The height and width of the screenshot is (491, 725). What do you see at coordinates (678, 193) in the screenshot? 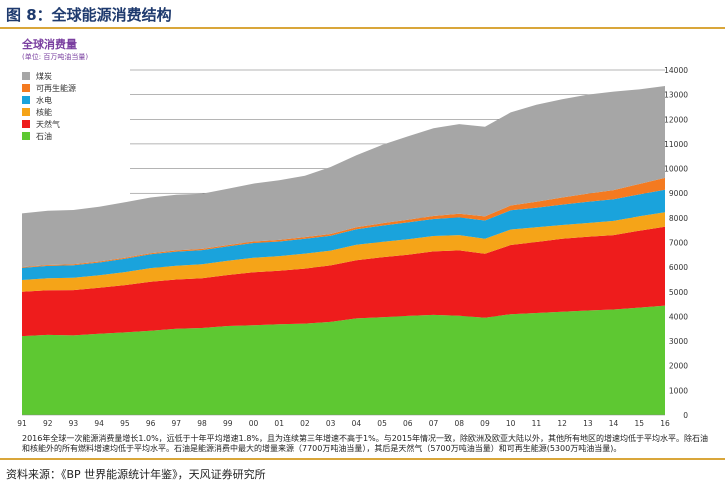
I see `y-tick-label: 9000` at bounding box center [678, 193].